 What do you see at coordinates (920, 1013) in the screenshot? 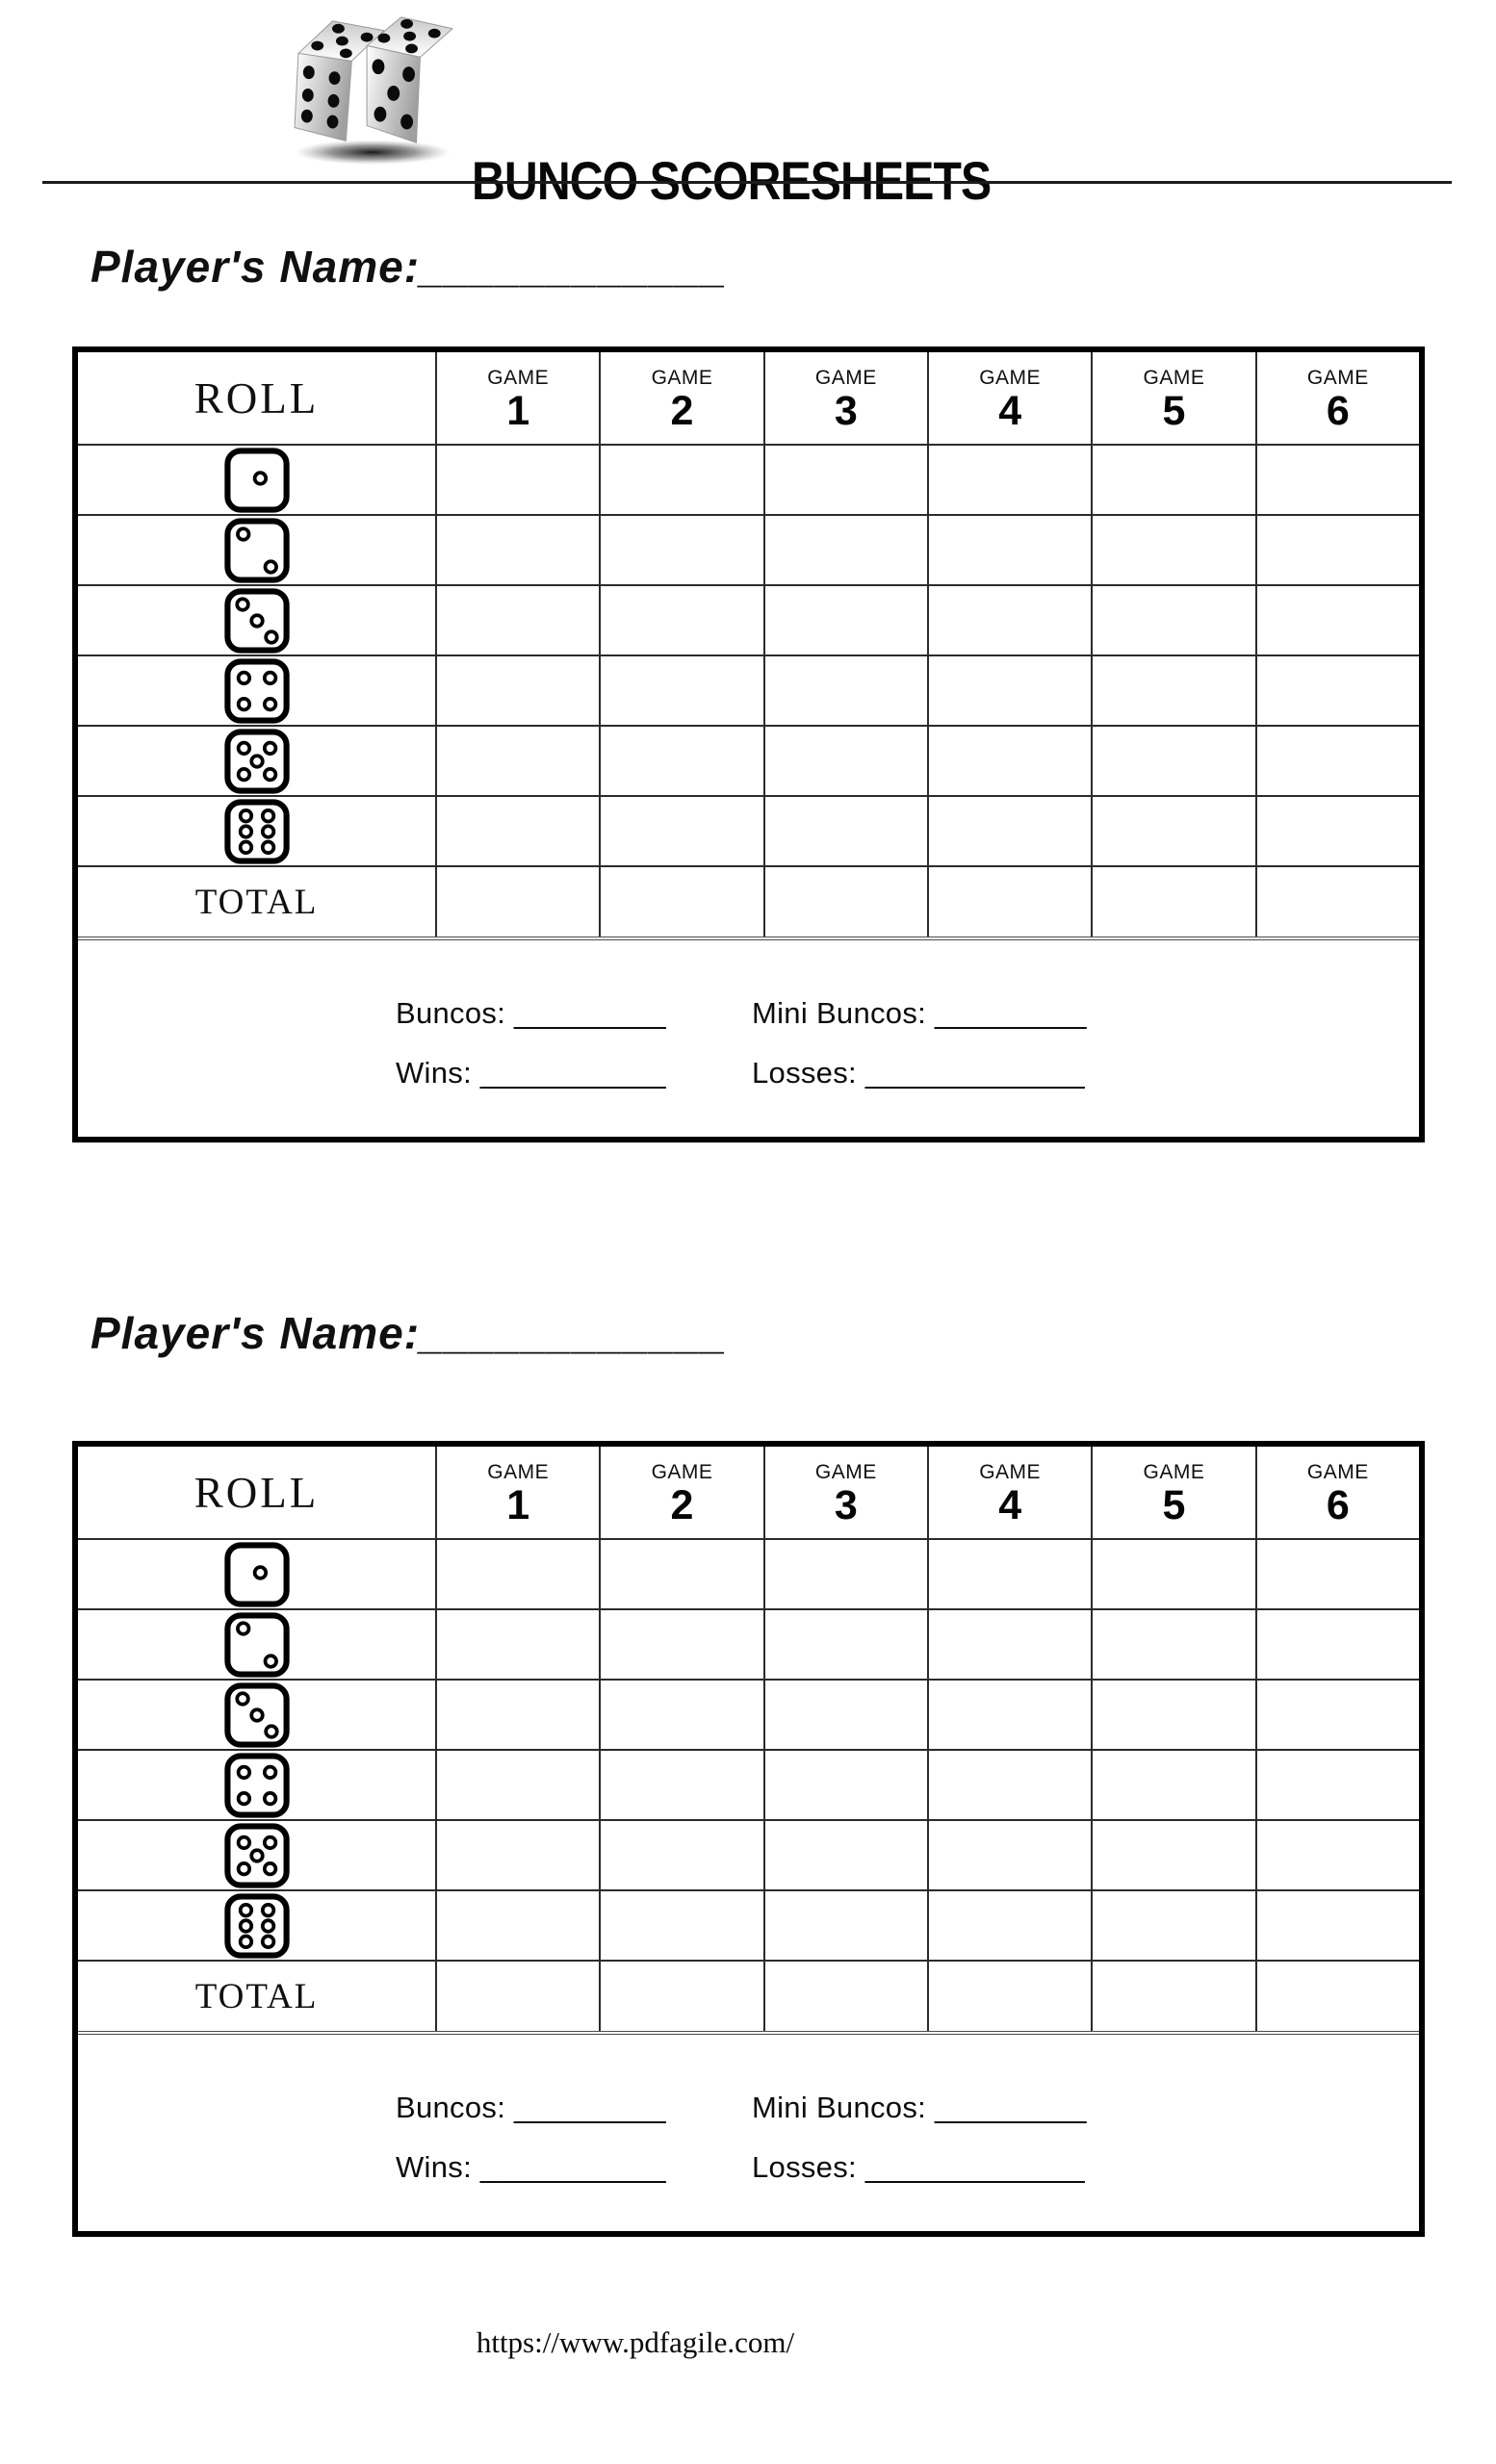
I see `mini-buncos-field: Mini Buncos: _________` at bounding box center [920, 1013].